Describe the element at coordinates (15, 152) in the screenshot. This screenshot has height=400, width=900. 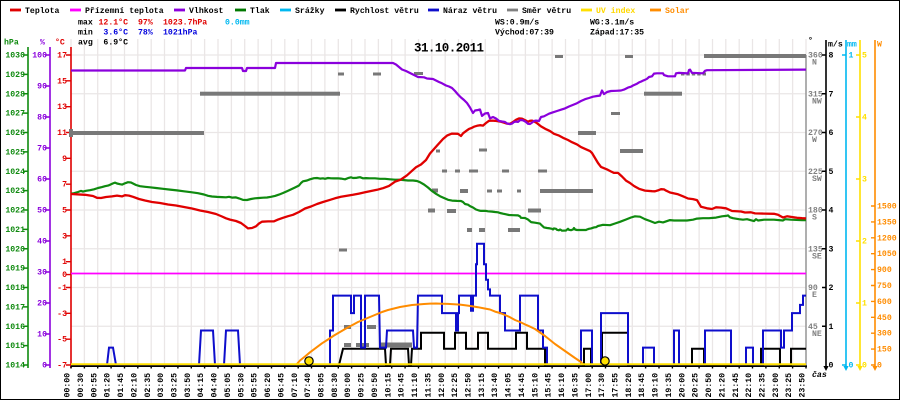
I see `svg-text: 1025` at that location.